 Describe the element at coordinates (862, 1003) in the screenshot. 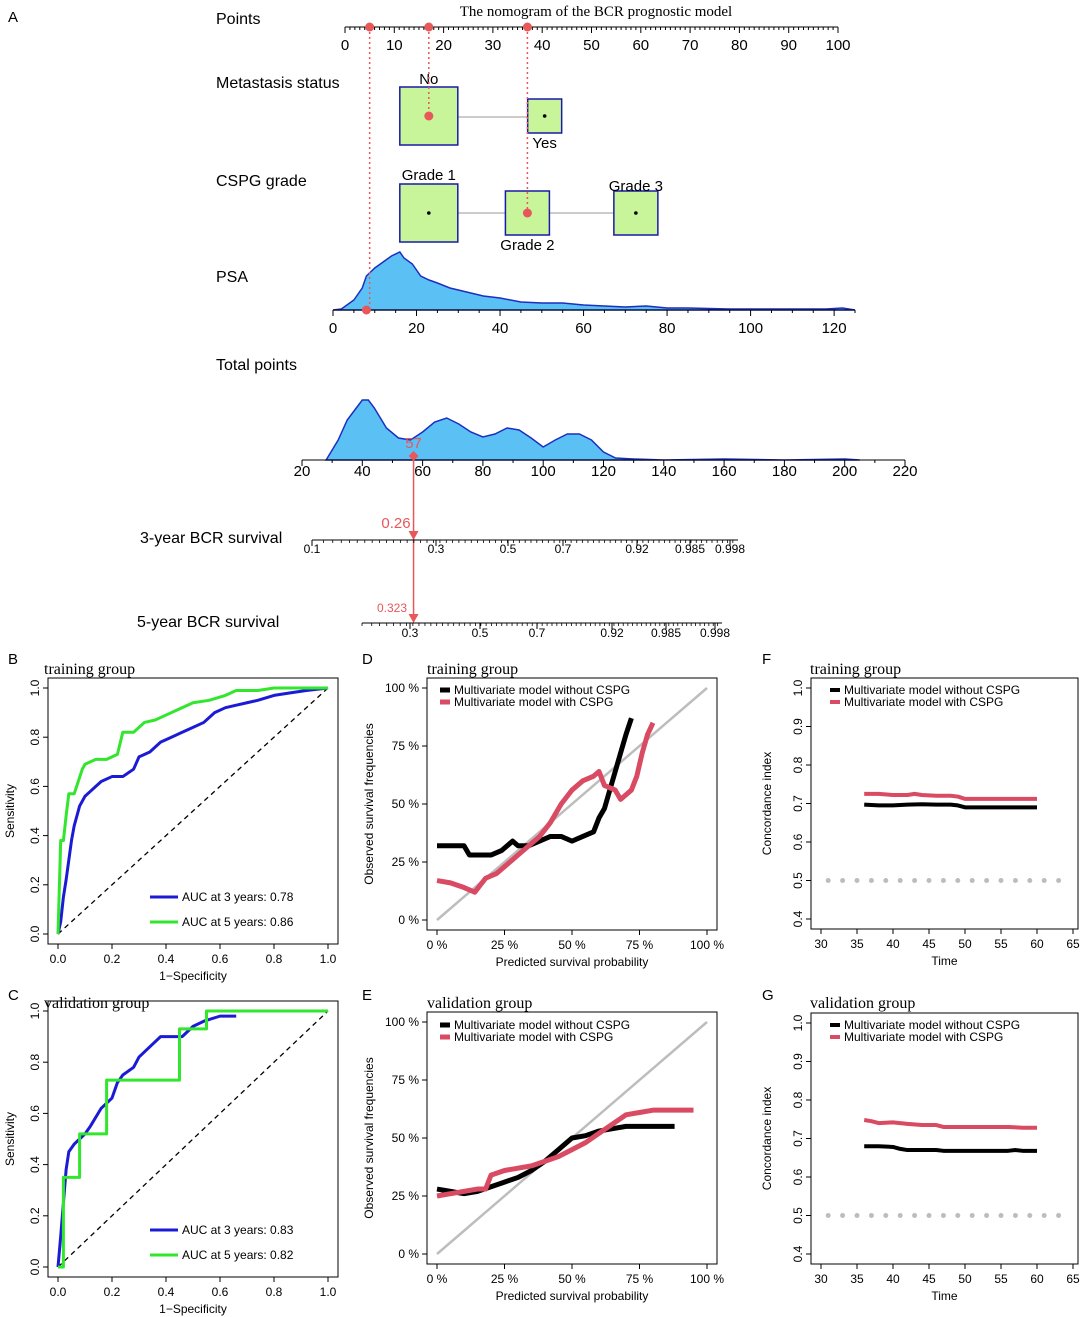

I see `panel-g-title: validation group` at that location.